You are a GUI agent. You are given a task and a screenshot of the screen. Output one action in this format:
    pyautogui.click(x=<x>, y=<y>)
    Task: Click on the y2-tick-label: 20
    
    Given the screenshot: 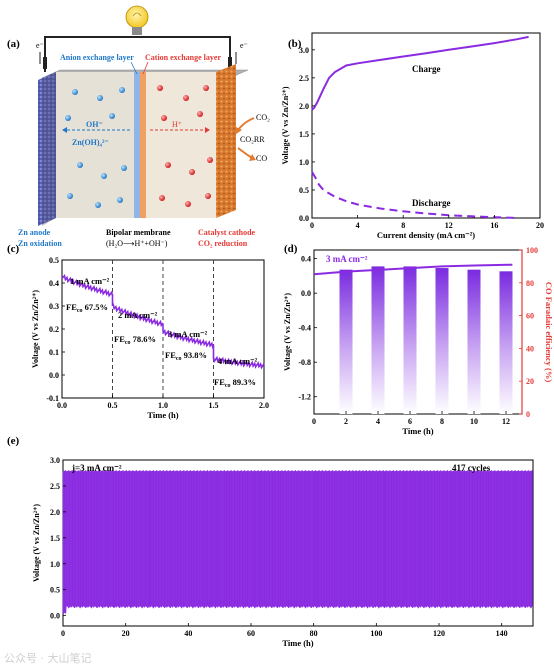 What is the action you would take?
    pyautogui.click(x=530, y=381)
    